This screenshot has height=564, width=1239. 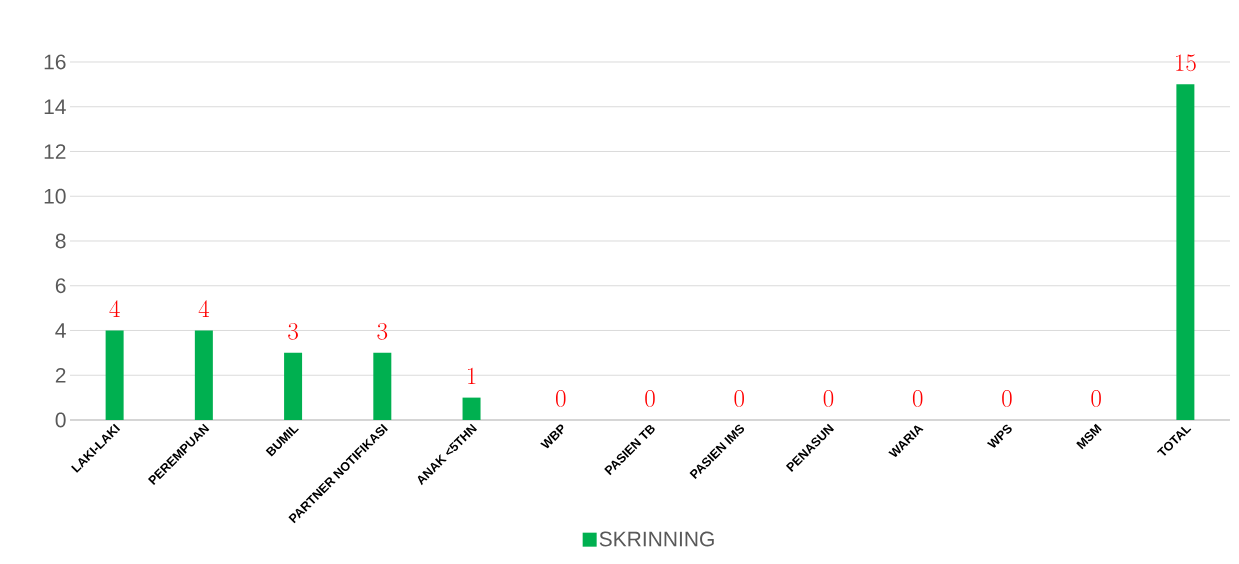 What do you see at coordinates (60, 286) in the screenshot?
I see `y-tick-label: 6` at bounding box center [60, 286].